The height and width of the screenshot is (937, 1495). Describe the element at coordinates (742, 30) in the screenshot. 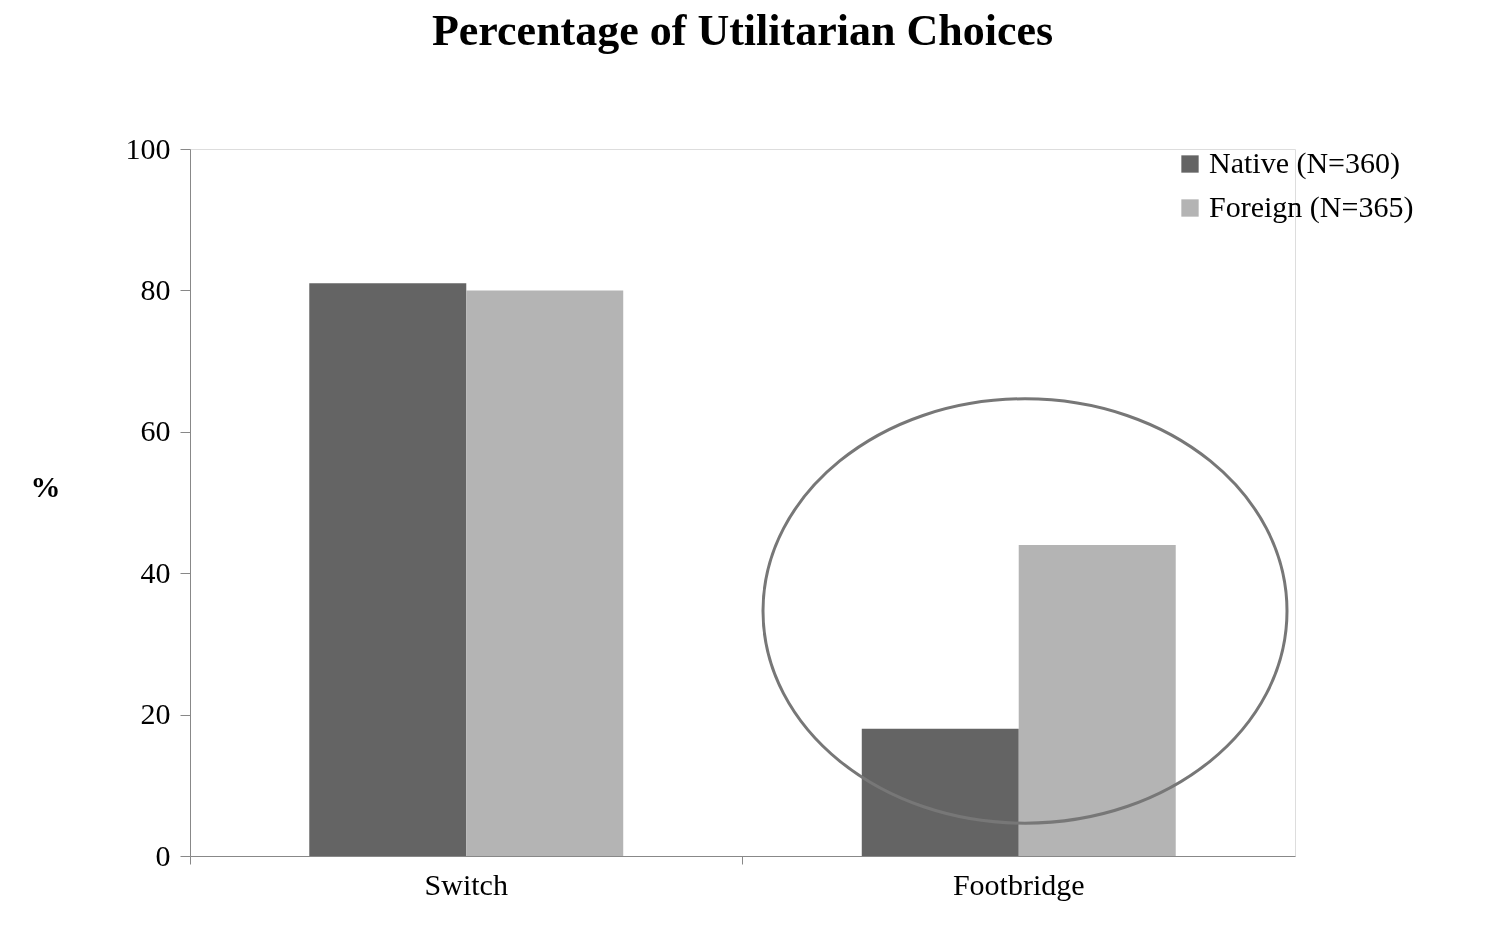

I see `chart-title: Percentage of Utilitarian Choices` at that location.